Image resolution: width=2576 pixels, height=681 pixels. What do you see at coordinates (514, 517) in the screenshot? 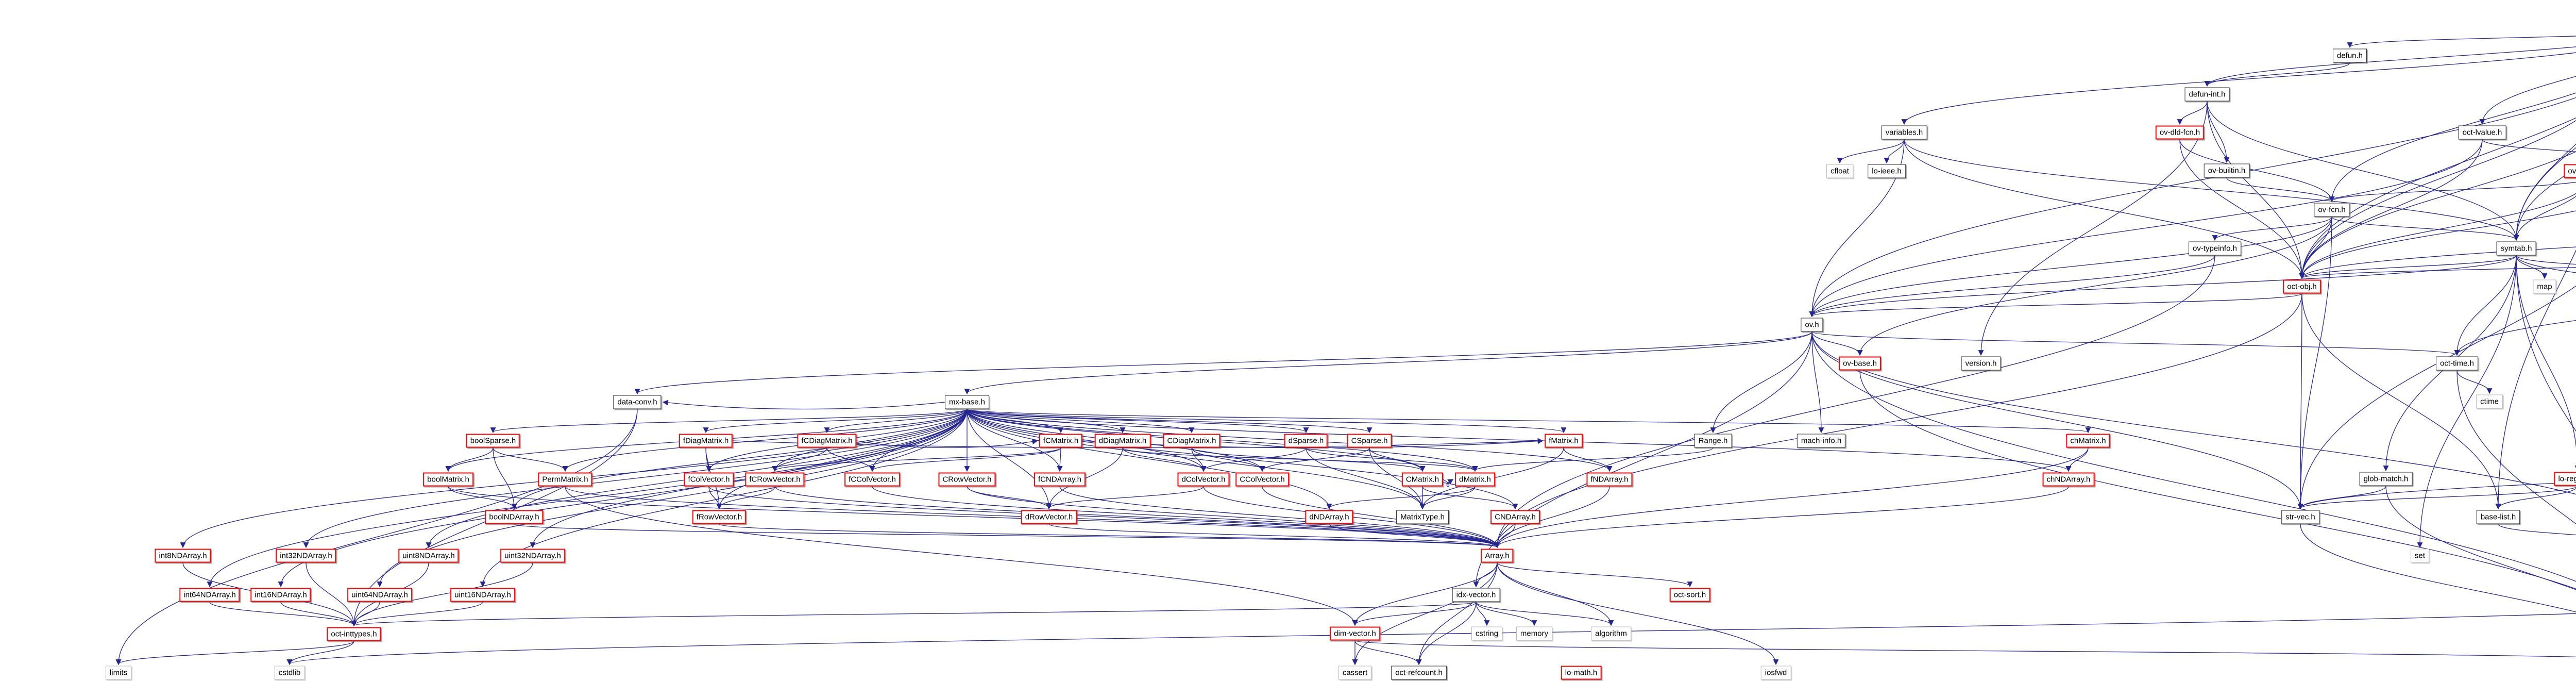
I see `graph-node-boolNDArray-h: boolNDArray.h` at bounding box center [514, 517].